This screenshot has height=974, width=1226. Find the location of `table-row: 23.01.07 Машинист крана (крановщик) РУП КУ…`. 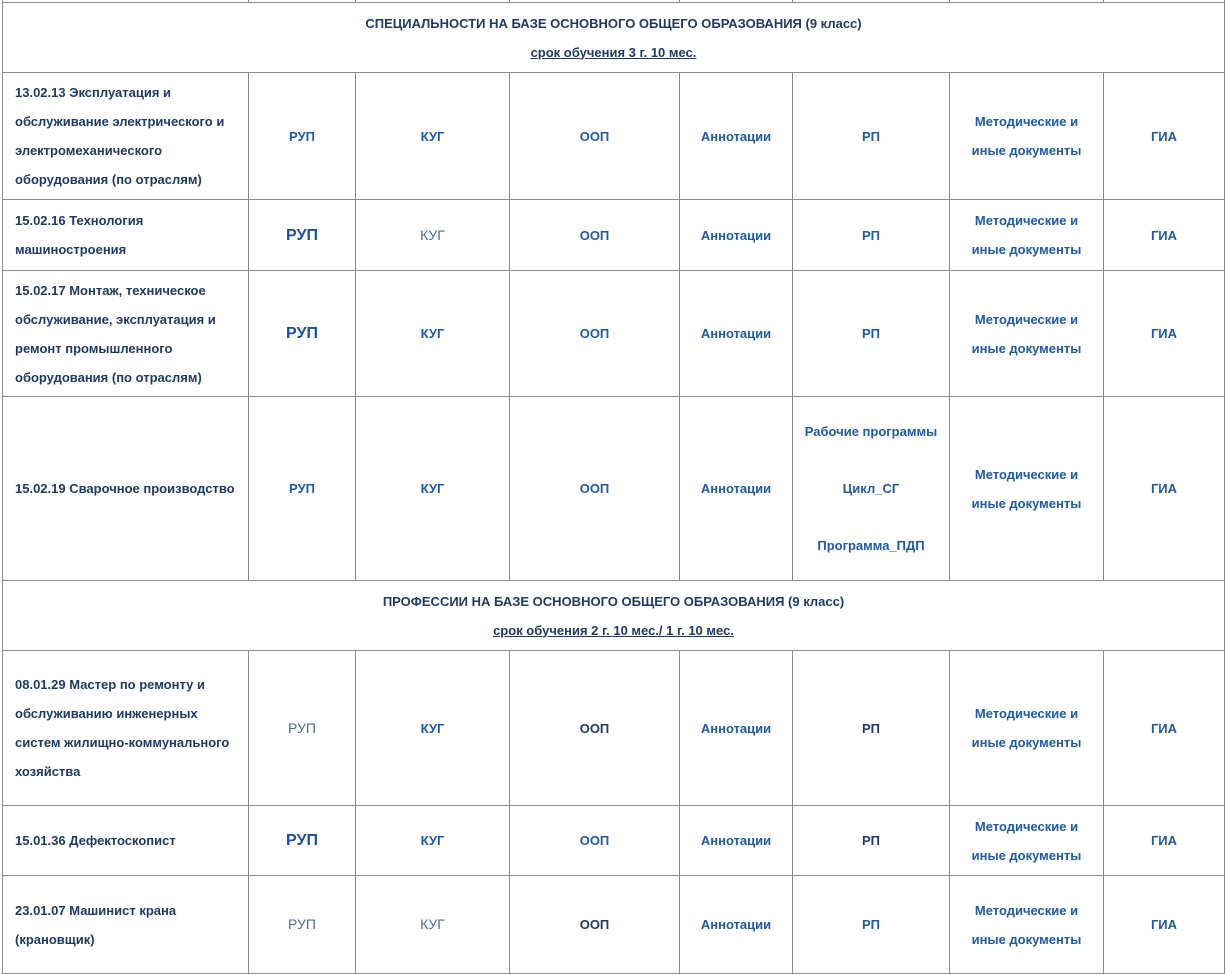

table-row: 23.01.07 Машинист крана (крановщик) РУП КУ… is located at coordinates (613, 924).